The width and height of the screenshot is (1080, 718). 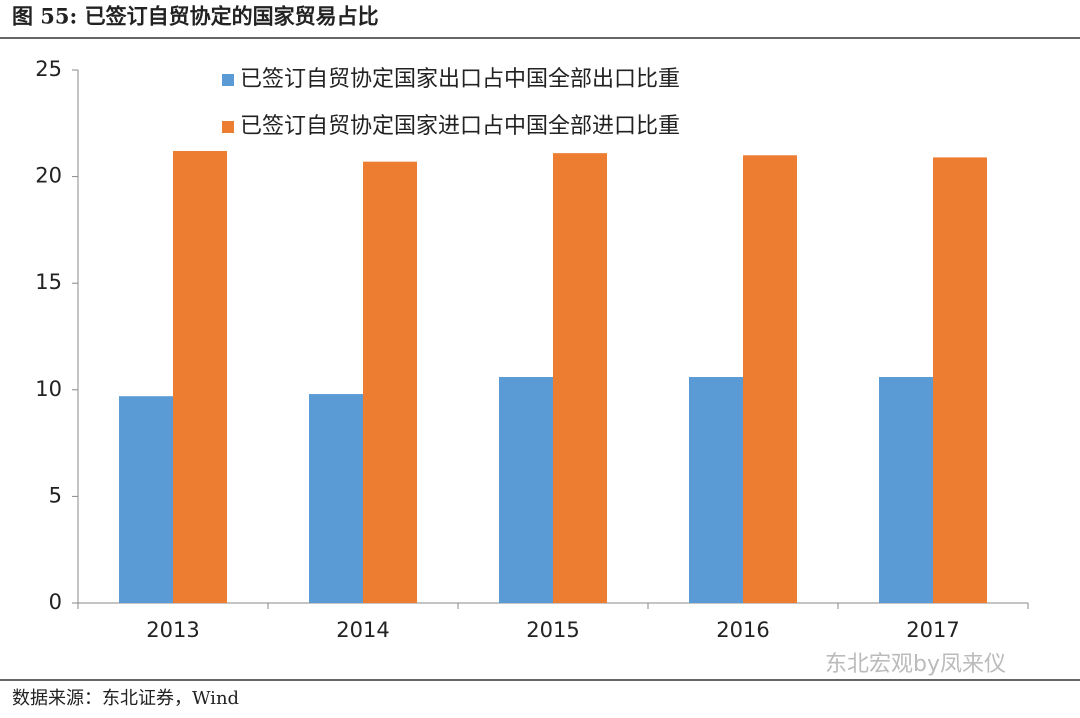 I want to click on y-tick-label: 0, so click(x=55, y=602).